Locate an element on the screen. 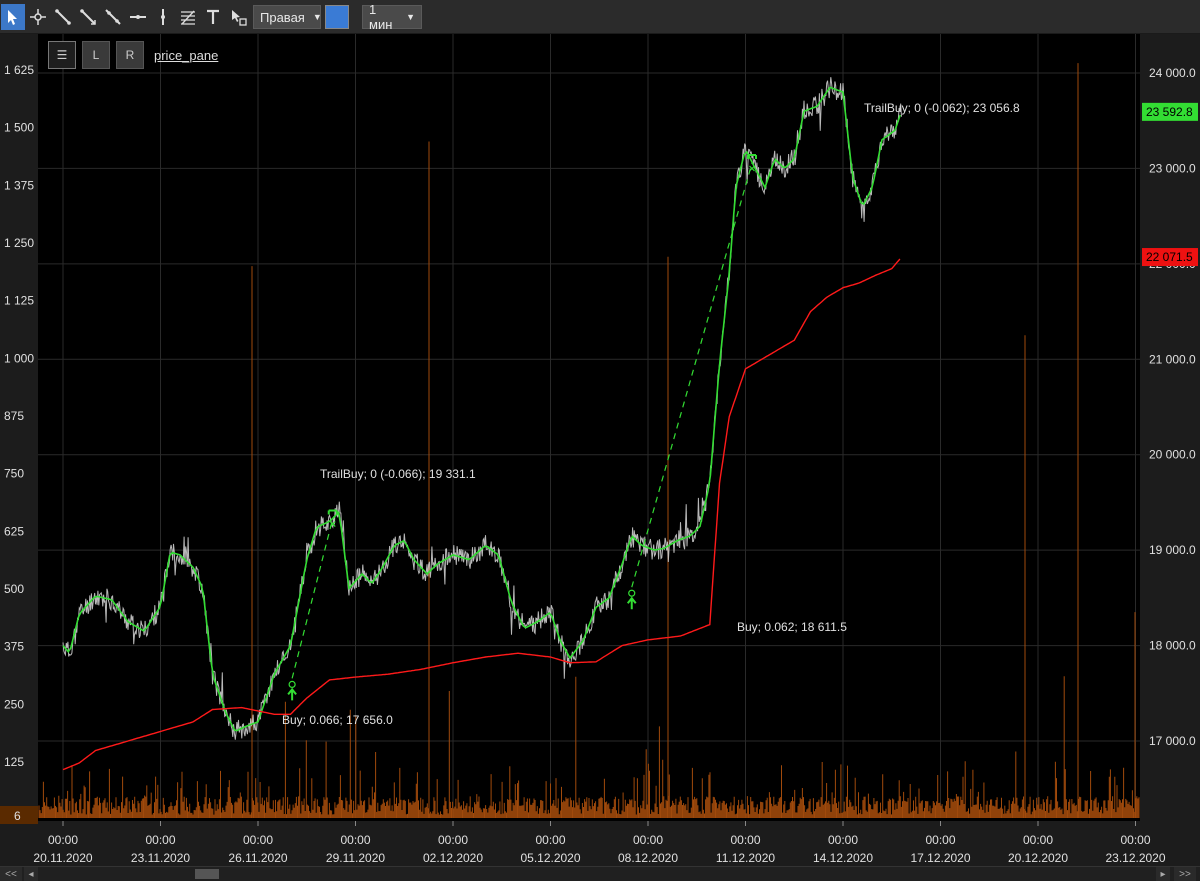 The height and width of the screenshot is (881, 1200). extended-line-tool-icon is located at coordinates (113, 17).